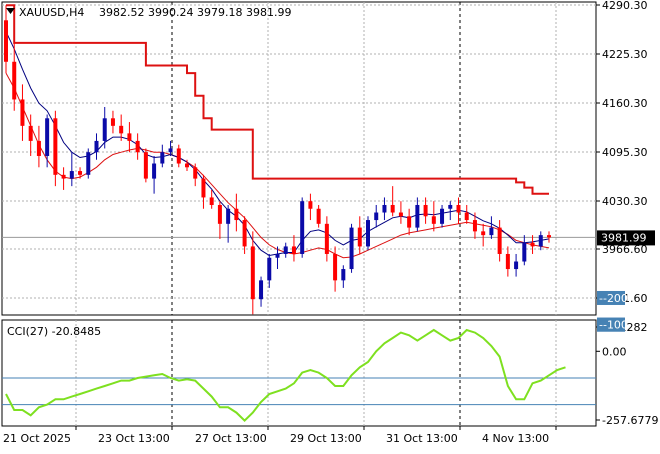  I want to click on ohlc-values: 3982.52 3990.24 3979.18 3981.99, so click(195, 12).